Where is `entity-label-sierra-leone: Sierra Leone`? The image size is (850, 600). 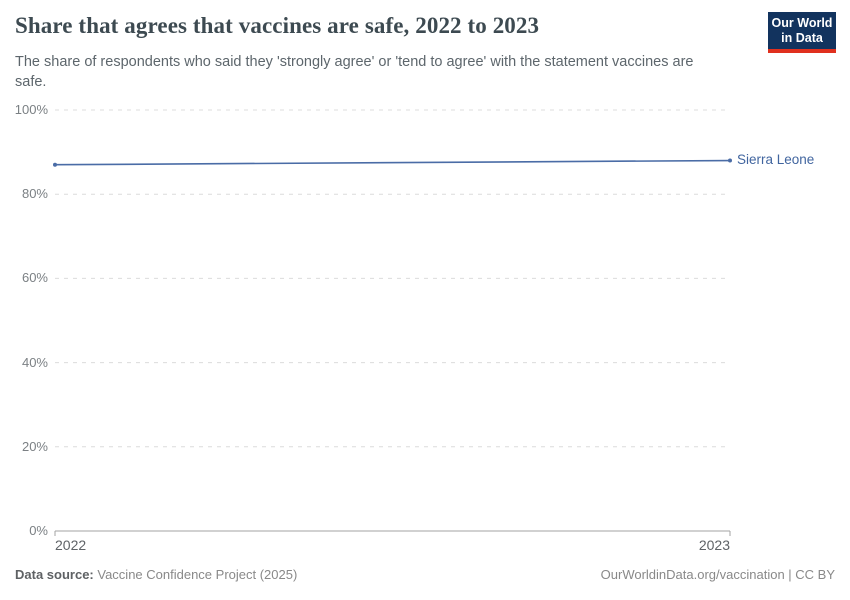
entity-label-sierra-leone: Sierra Leone is located at coordinates (776, 160).